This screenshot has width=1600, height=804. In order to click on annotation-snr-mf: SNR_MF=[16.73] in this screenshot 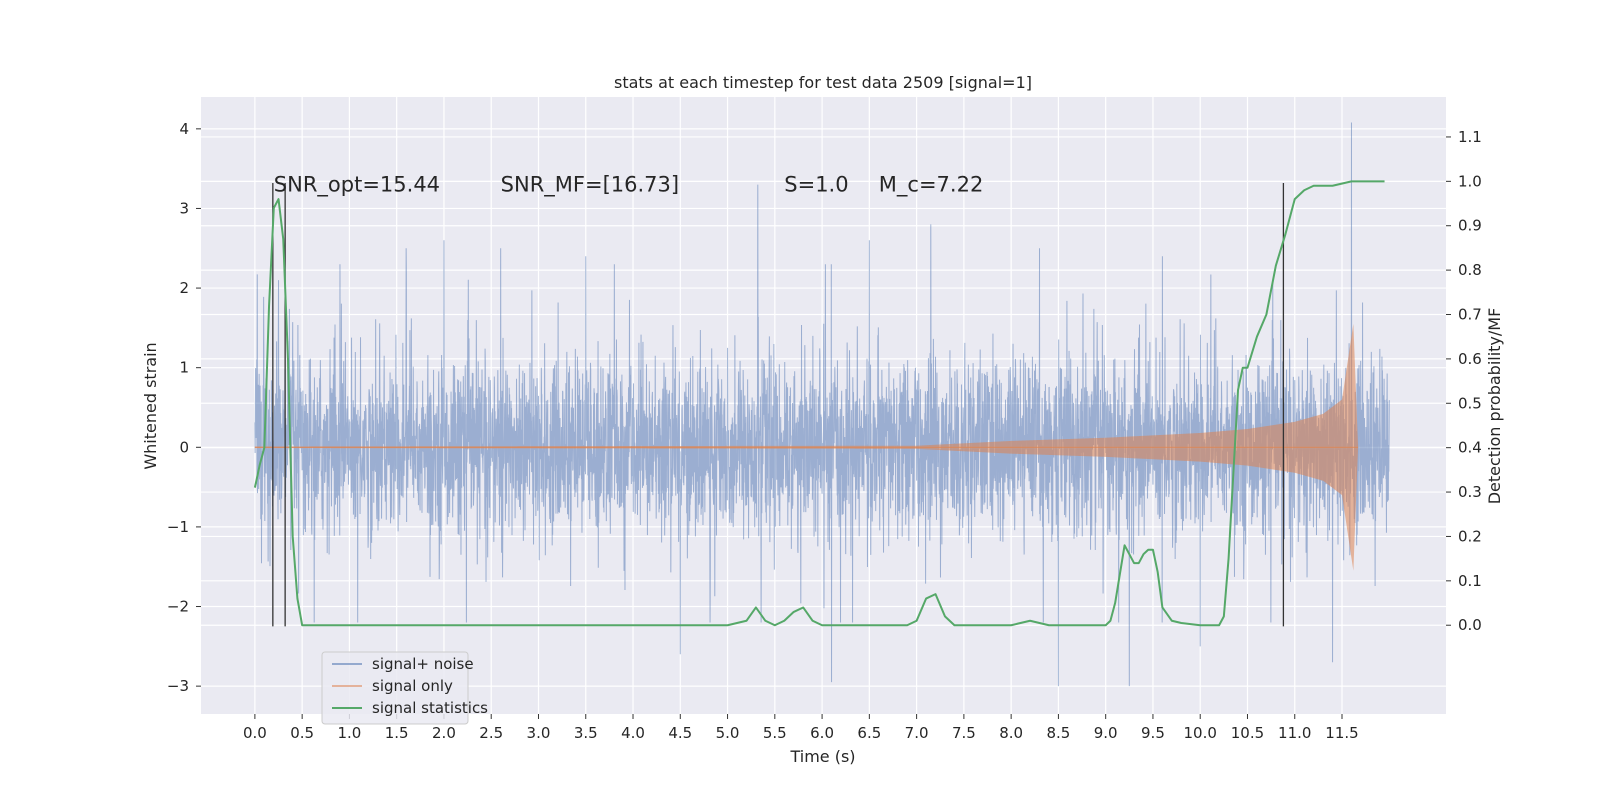, I will do `click(590, 185)`.